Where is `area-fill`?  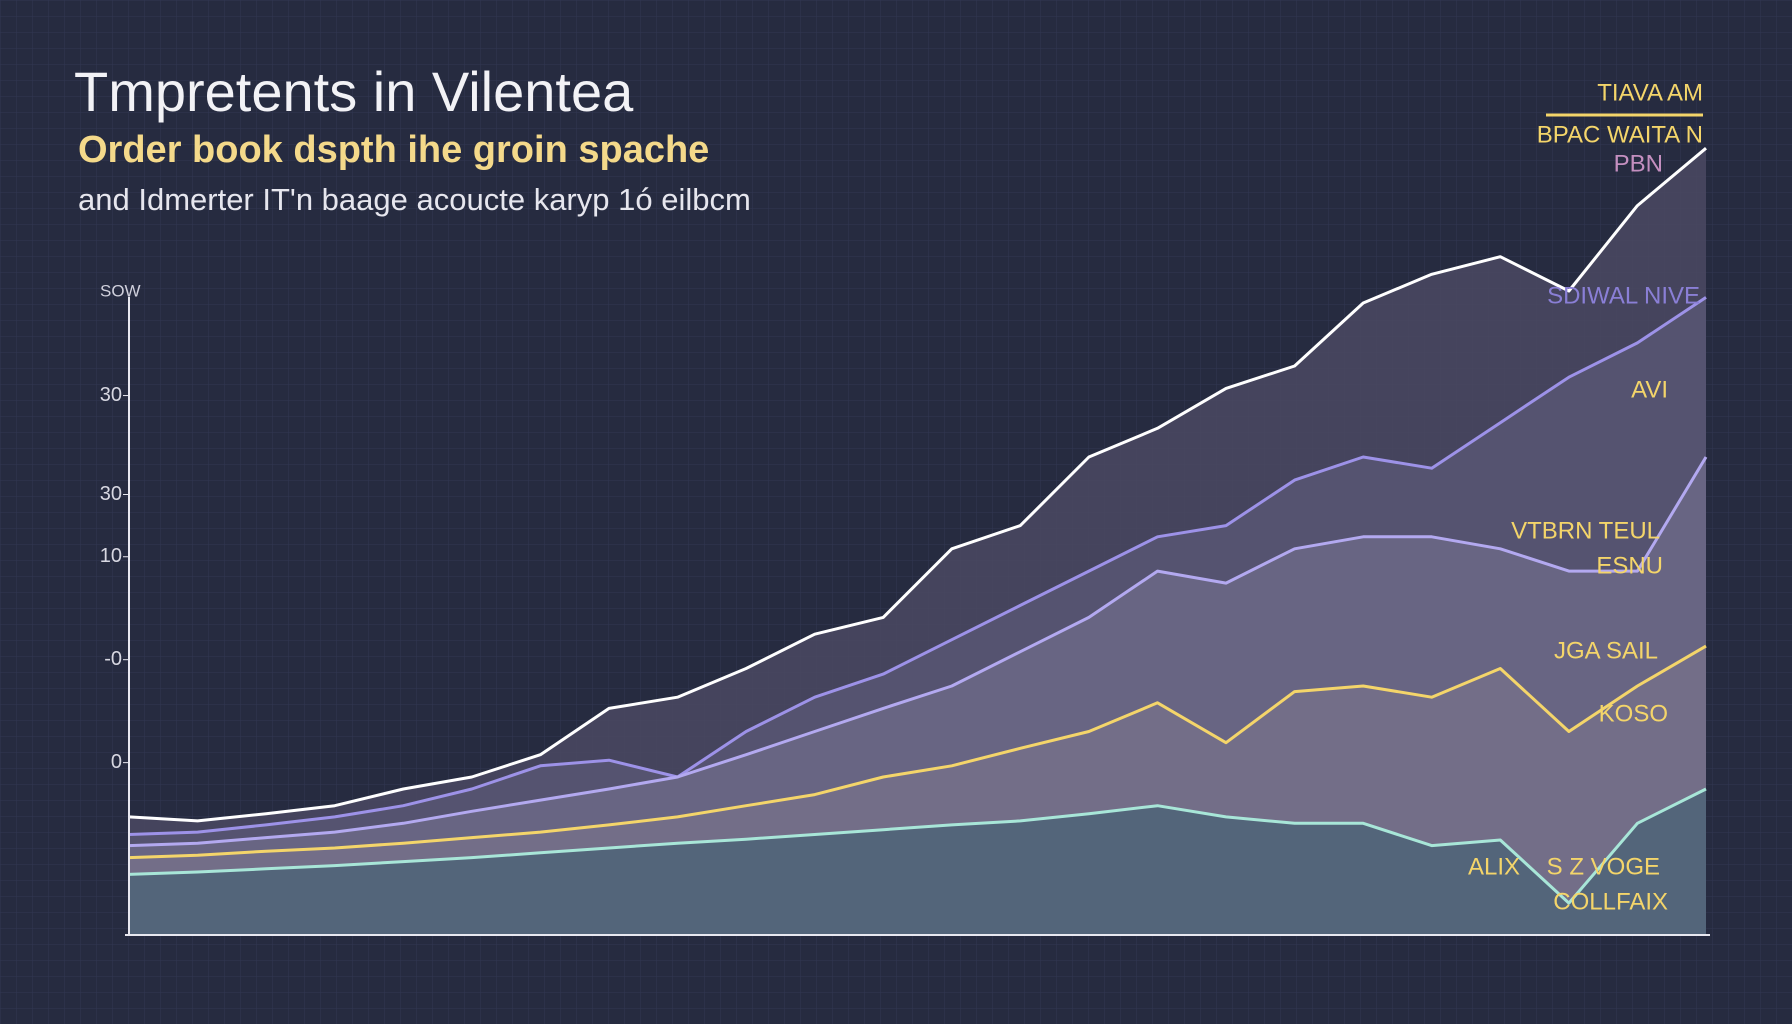 area-fill is located at coordinates (917, 862).